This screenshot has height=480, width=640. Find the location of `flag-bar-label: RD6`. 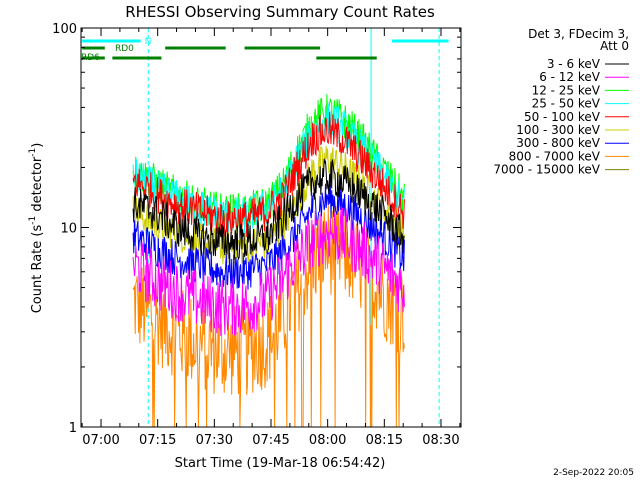

flag-bar-label: RD6 is located at coordinates (90, 58).